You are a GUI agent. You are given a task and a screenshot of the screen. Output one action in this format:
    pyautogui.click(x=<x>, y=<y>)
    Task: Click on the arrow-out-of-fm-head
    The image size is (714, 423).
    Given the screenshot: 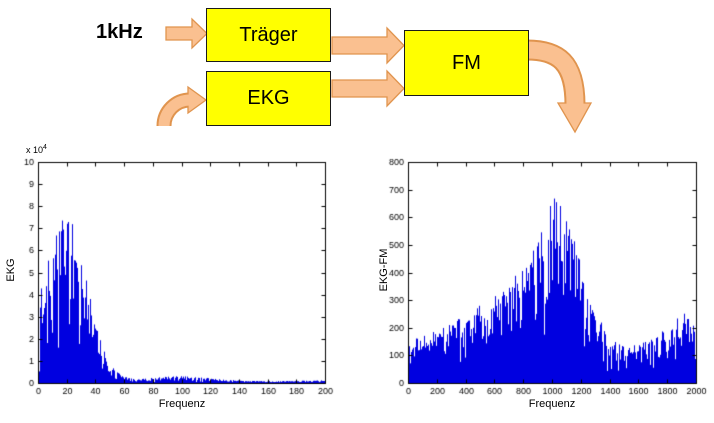 What is the action you would take?
    pyautogui.click(x=574, y=118)
    